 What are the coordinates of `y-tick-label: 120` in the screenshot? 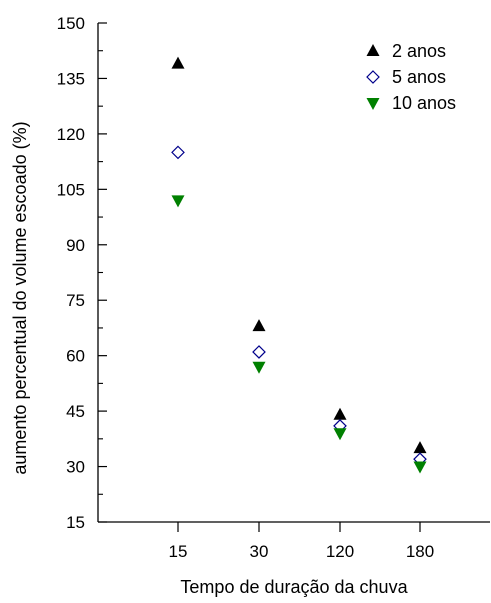 It's located at (71, 134).